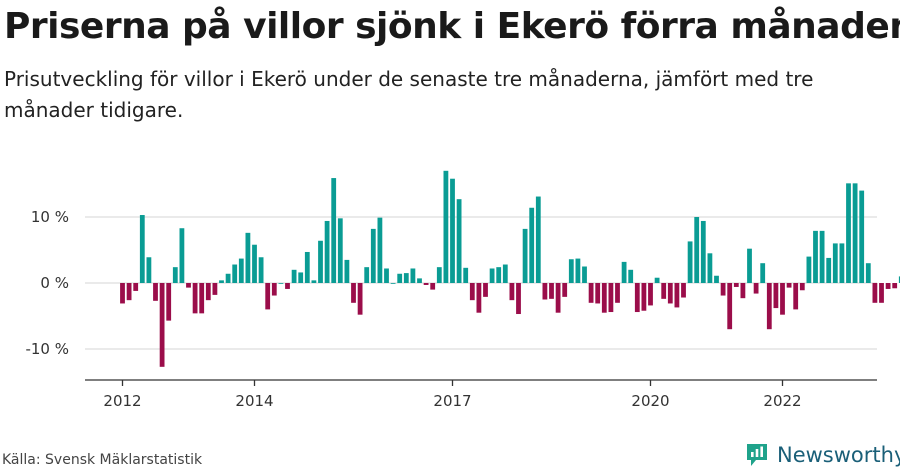 This screenshot has height=474, width=900. Describe the element at coordinates (650, 401) in the screenshot. I see `x-tick-label: 2020` at that location.